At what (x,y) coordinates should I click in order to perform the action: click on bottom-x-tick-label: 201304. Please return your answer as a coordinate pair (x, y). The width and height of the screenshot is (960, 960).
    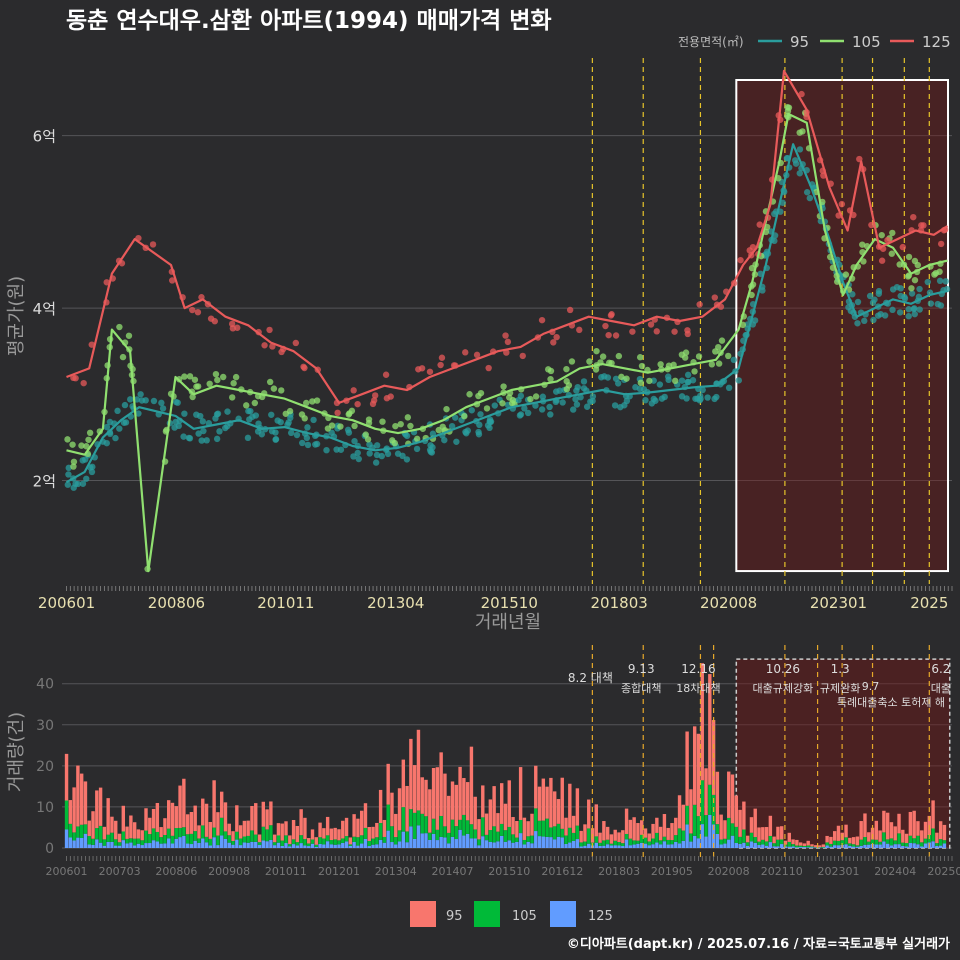
    Looking at the image, I should click on (396, 871).